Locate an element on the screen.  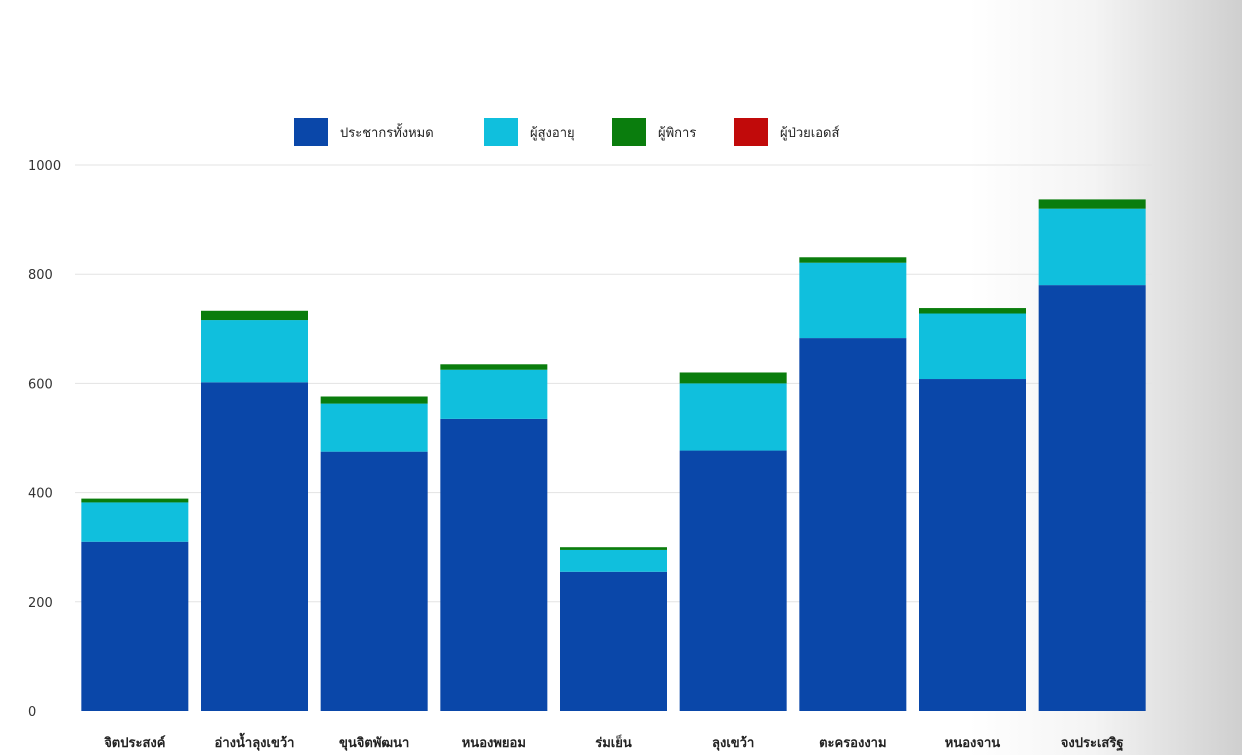
x-category-label: อ่างน้ำลุงเขว้า is located at coordinates (255, 741).